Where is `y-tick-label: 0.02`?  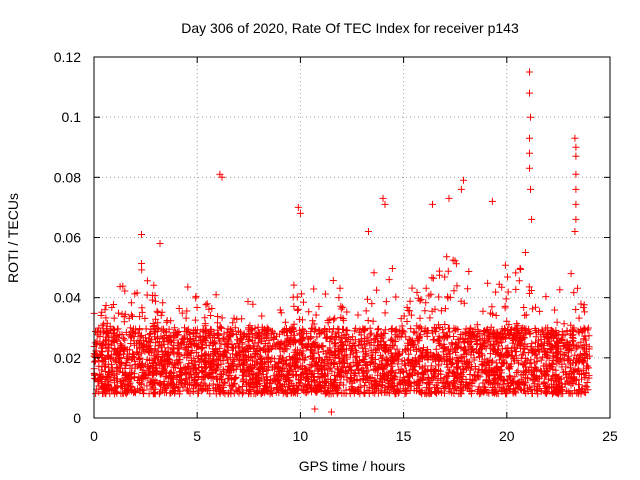
y-tick-label: 0.02 is located at coordinates (67, 358).